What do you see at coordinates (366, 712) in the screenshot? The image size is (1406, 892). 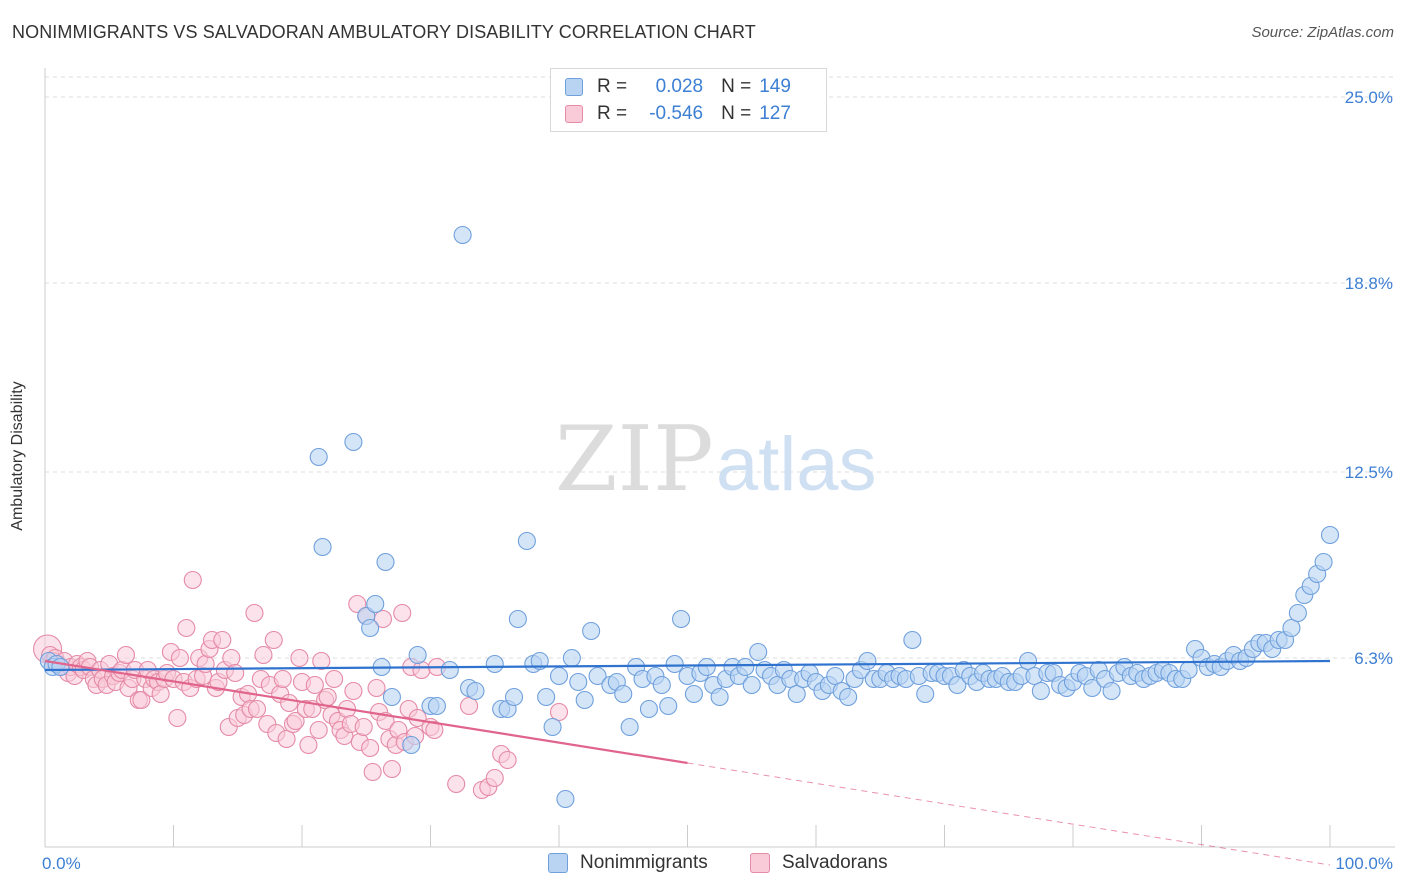 I see `salvadorans-trend-line` at bounding box center [366, 712].